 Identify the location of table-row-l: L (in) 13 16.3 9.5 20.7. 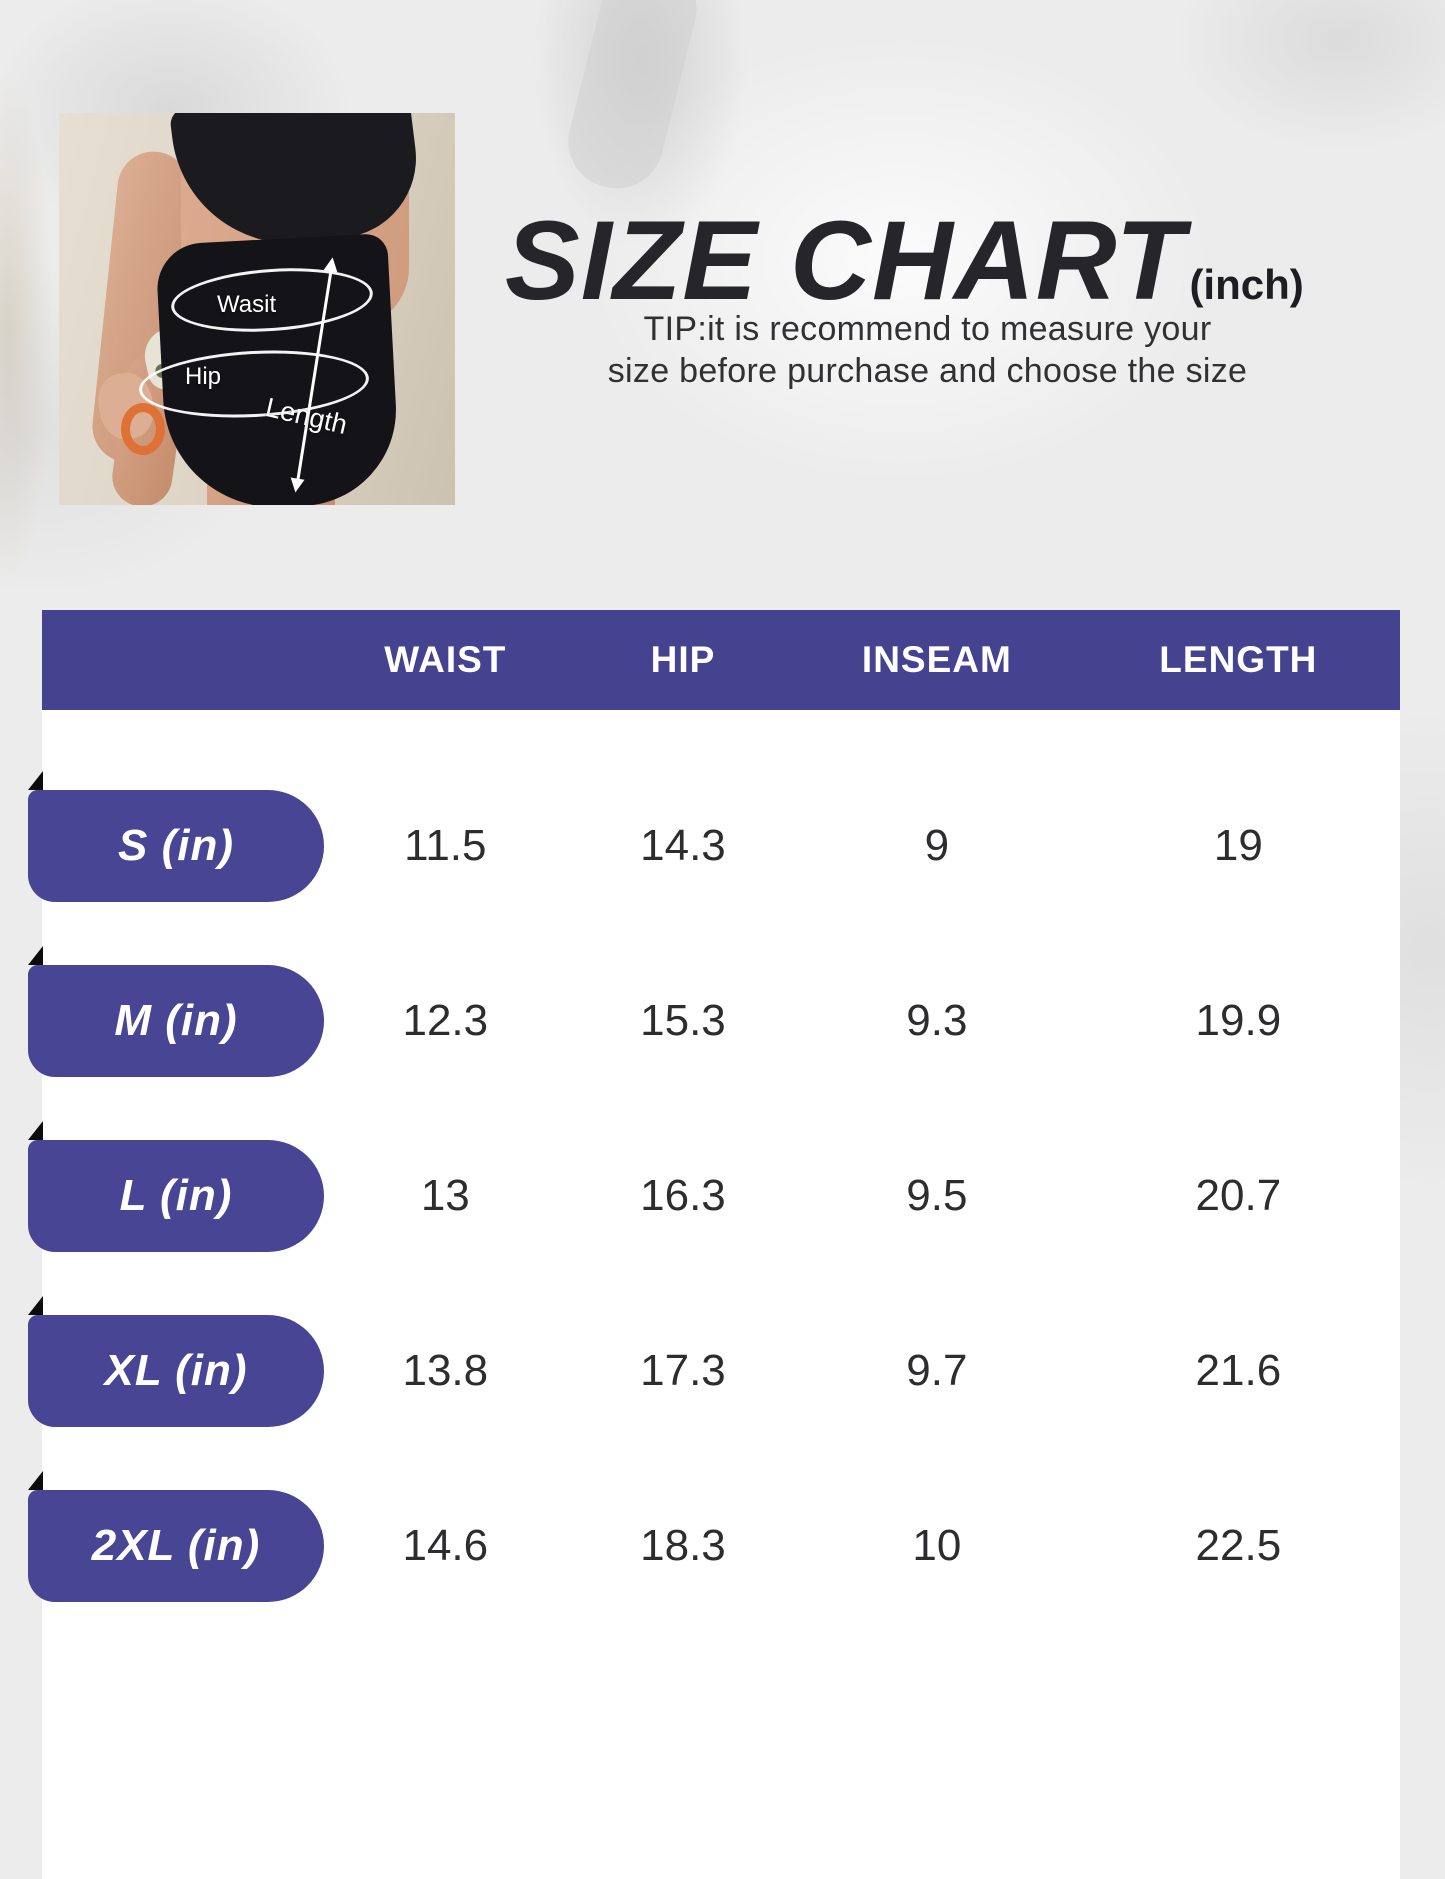
(714, 1196).